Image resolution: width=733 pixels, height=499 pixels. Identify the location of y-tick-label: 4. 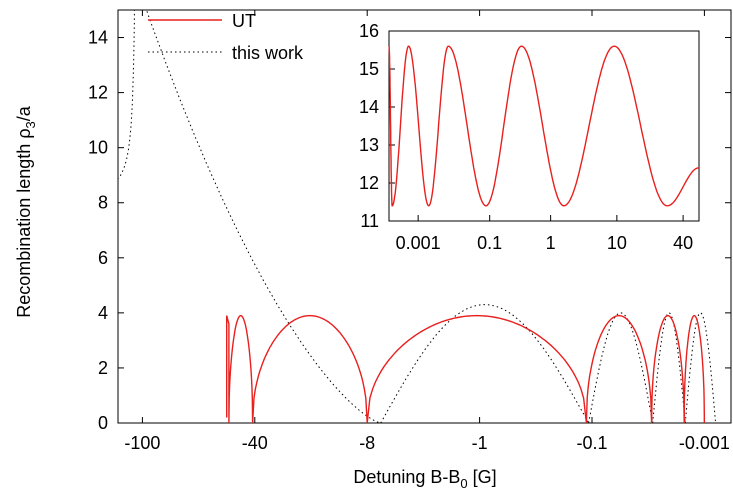
(103, 313).